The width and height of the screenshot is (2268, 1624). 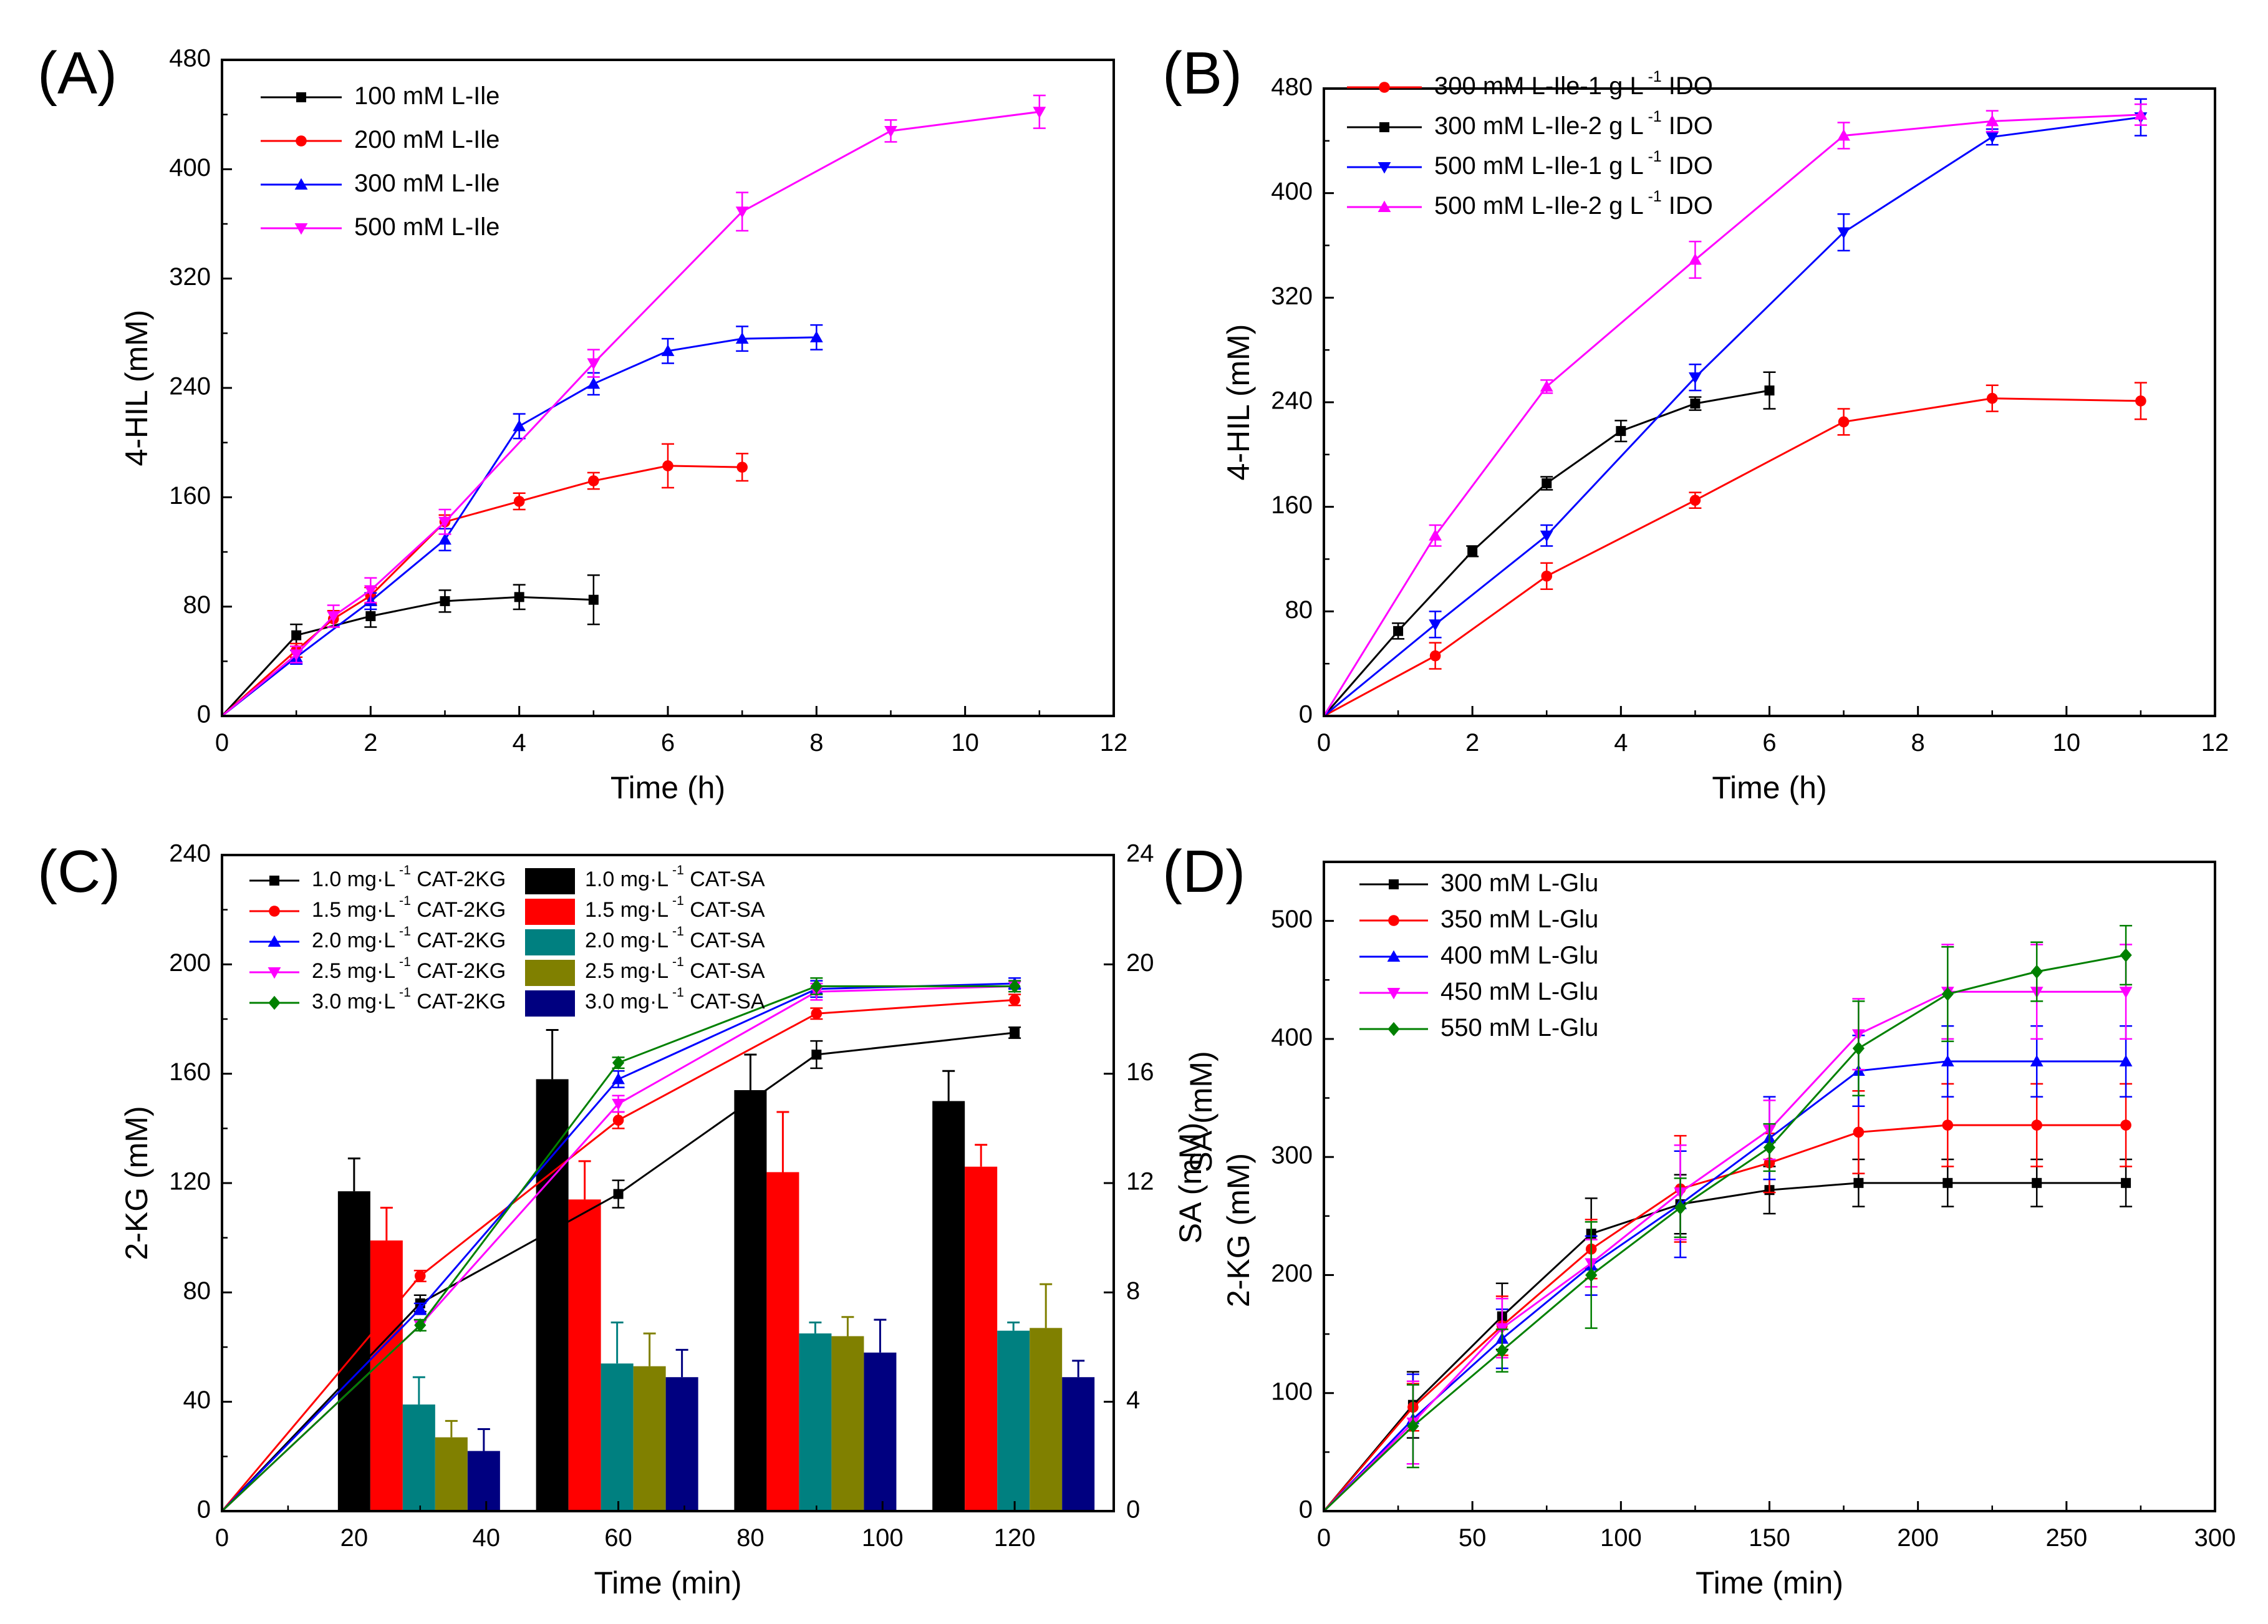 I want to click on x-tick-label: 150, so click(x=1769, y=1538).